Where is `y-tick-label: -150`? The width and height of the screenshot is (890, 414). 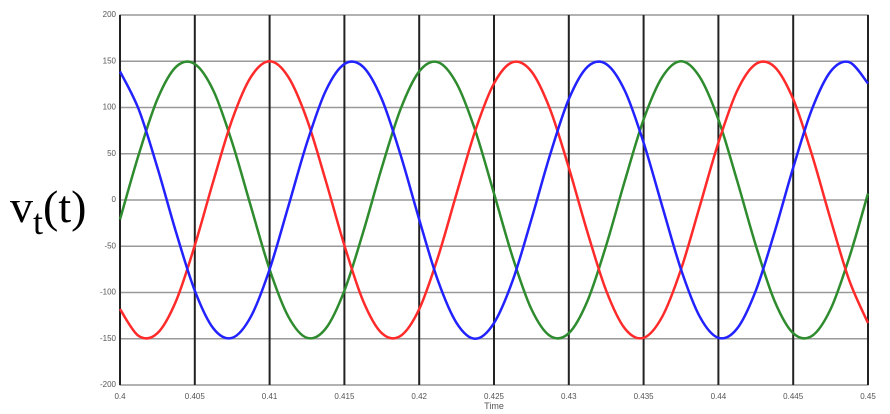 y-tick-label: -150 is located at coordinates (108, 338).